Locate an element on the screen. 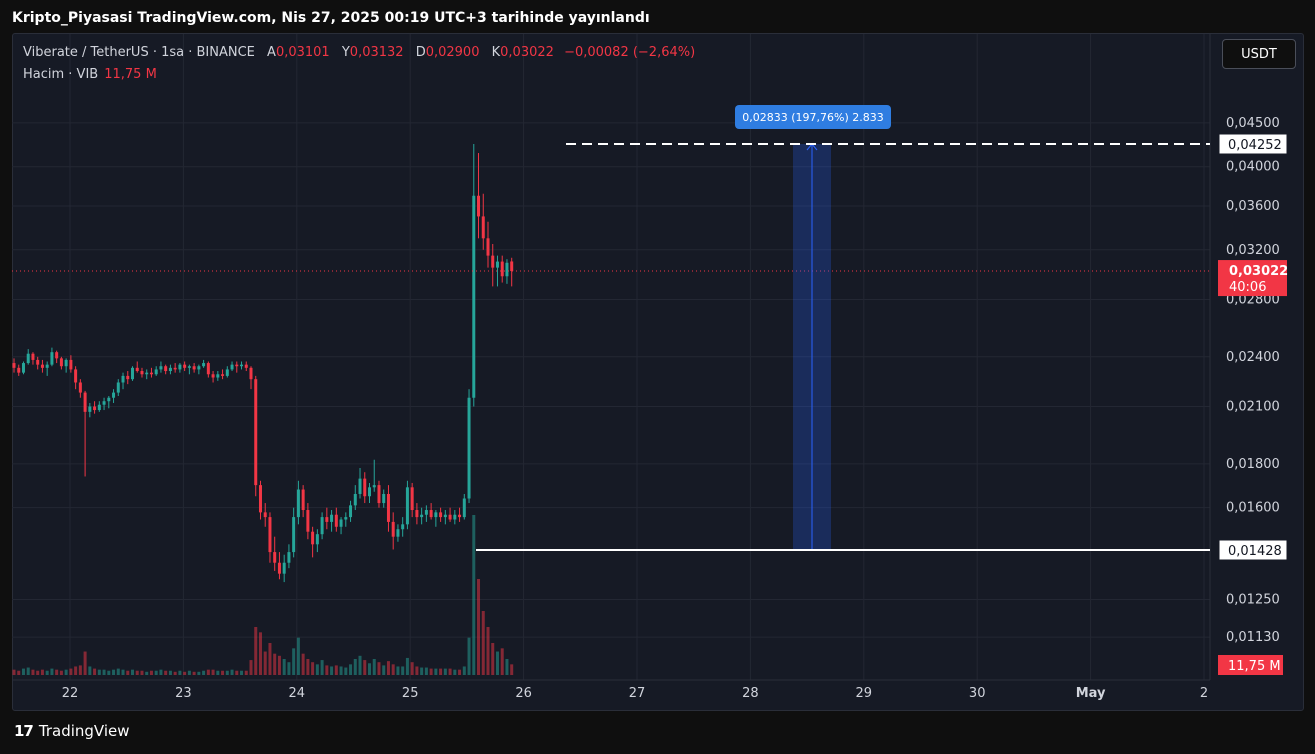  x-tick-label: 27 is located at coordinates (637, 693).